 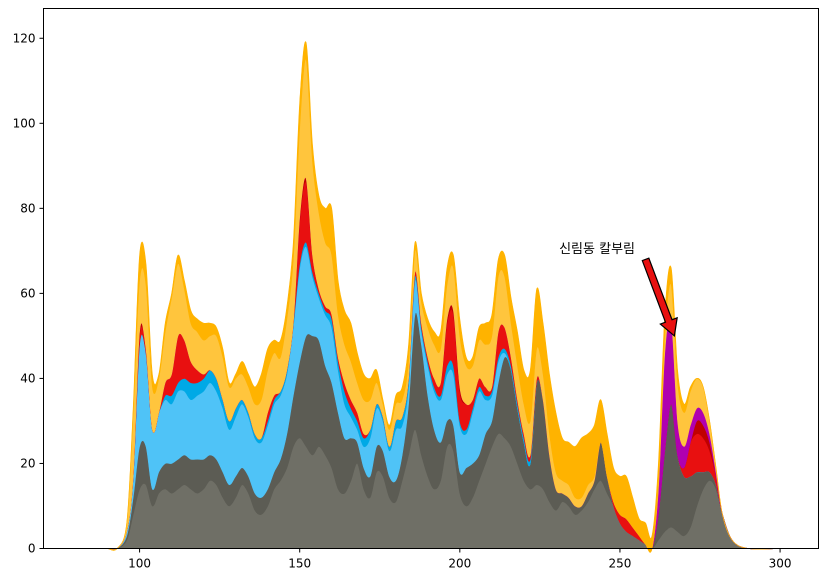 What do you see at coordinates (24, 38) in the screenshot?
I see `y-tick-label: 120` at bounding box center [24, 38].